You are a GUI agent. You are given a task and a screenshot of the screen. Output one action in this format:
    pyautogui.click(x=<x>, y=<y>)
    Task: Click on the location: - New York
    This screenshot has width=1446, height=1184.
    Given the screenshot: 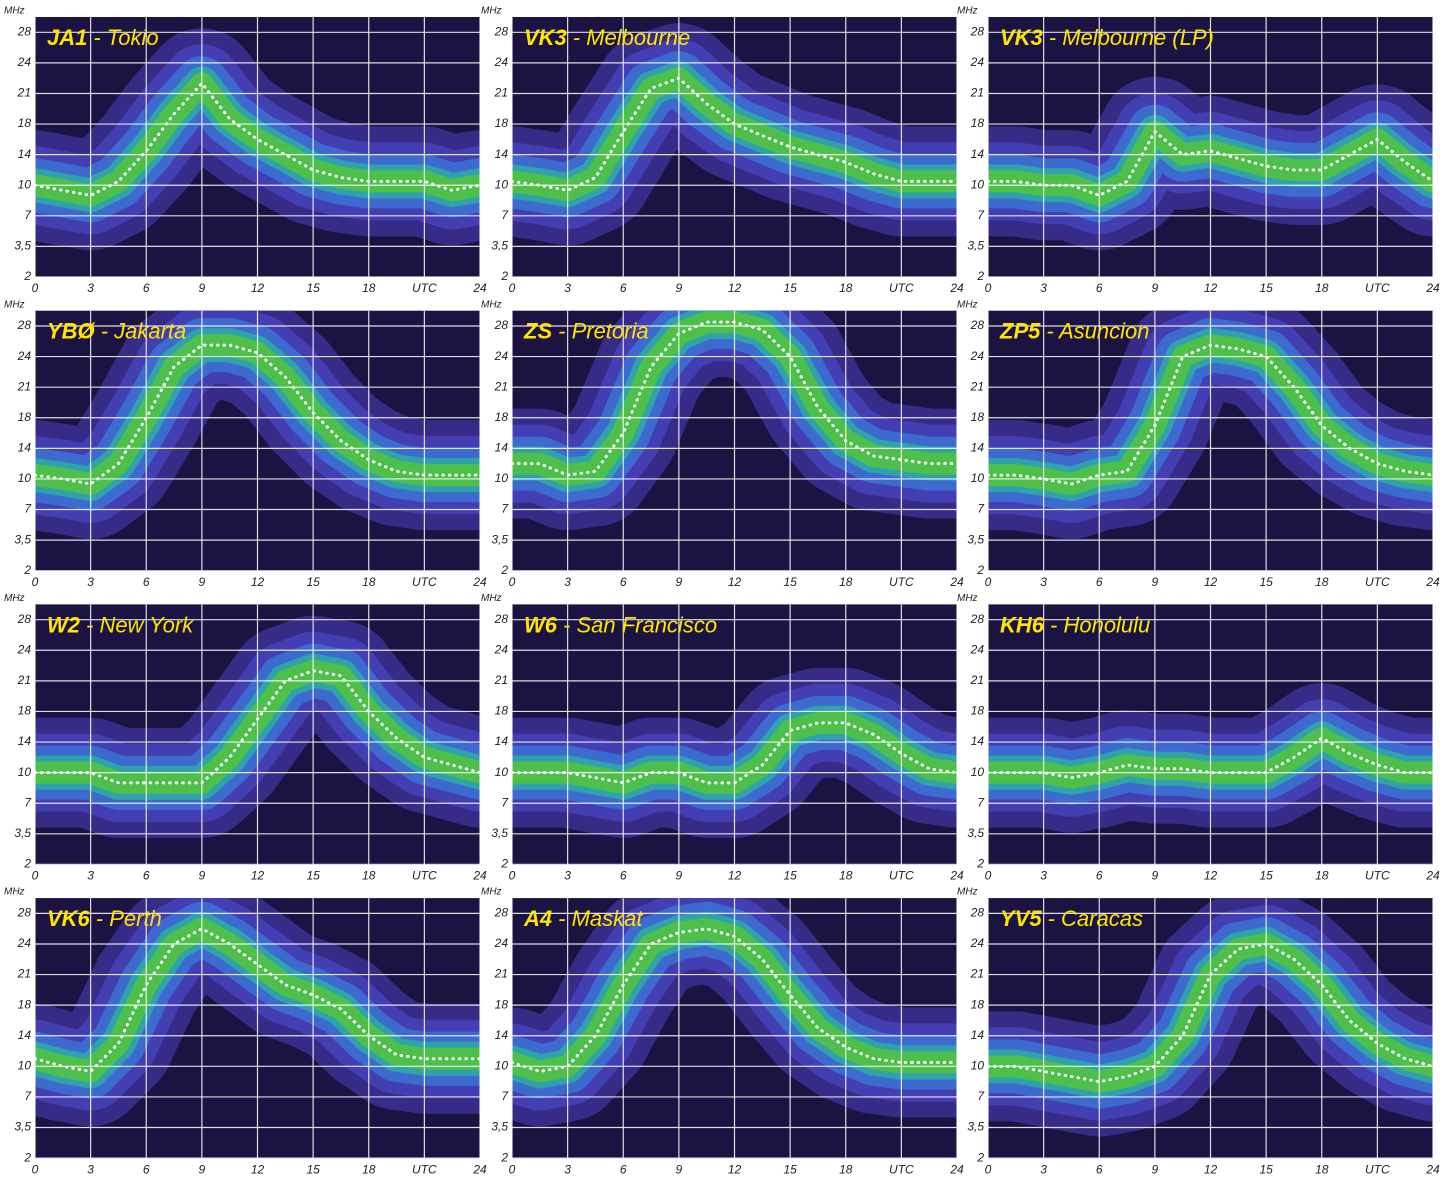 What is the action you would take?
    pyautogui.click(x=140, y=624)
    